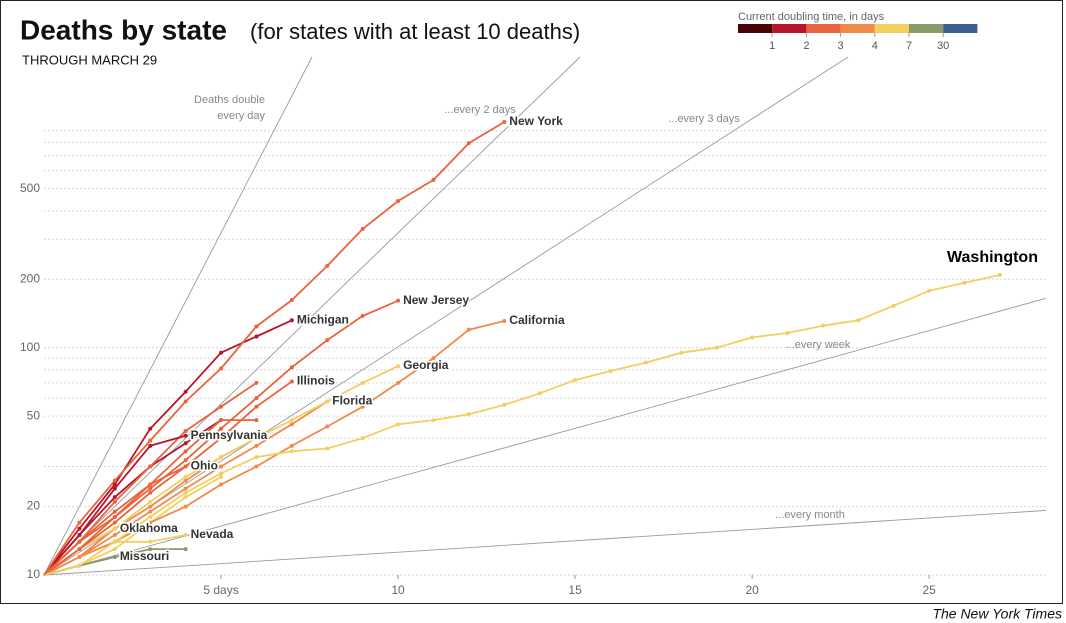 This screenshot has height=623, width=1066. I want to click on series-label: Michigan, so click(323, 319).